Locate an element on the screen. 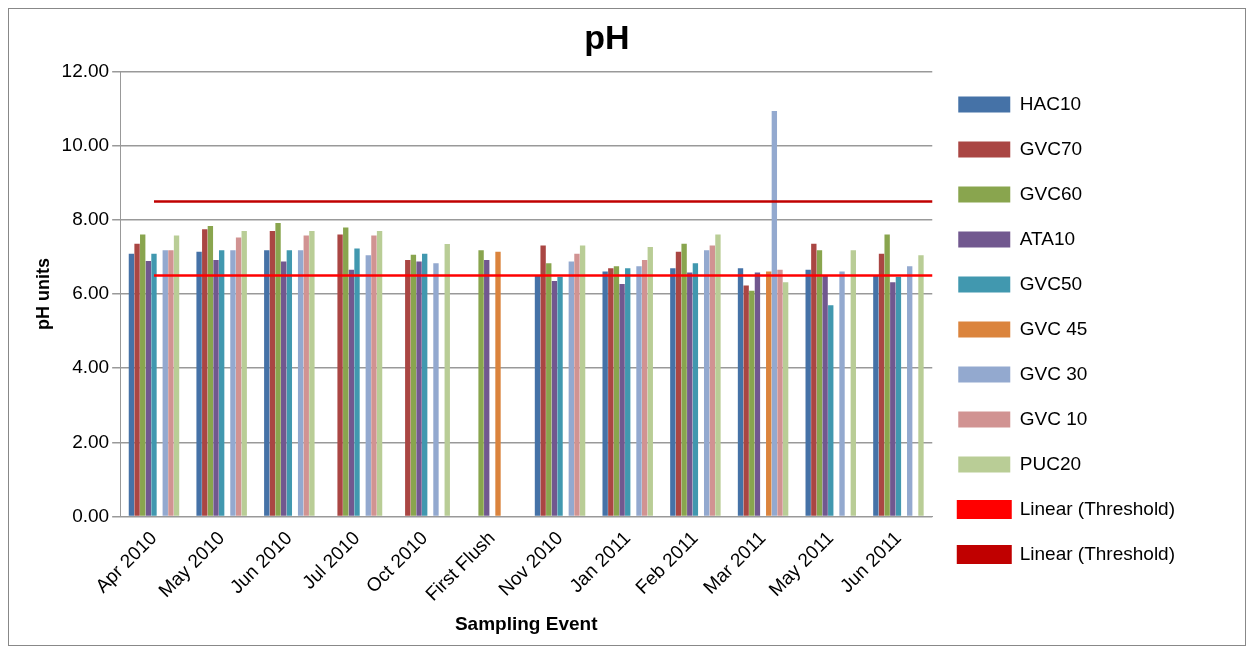 This screenshot has width=1255, height=655. y-tick-label: 0.00 is located at coordinates (91, 515).